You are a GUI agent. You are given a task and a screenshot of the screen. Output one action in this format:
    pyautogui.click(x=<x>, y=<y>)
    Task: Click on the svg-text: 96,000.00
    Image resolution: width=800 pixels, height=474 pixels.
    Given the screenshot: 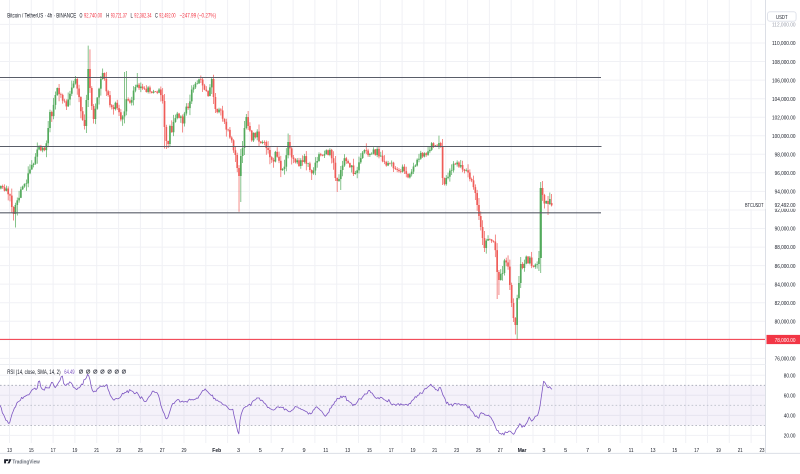 What is the action you would take?
    pyautogui.click(x=785, y=174)
    